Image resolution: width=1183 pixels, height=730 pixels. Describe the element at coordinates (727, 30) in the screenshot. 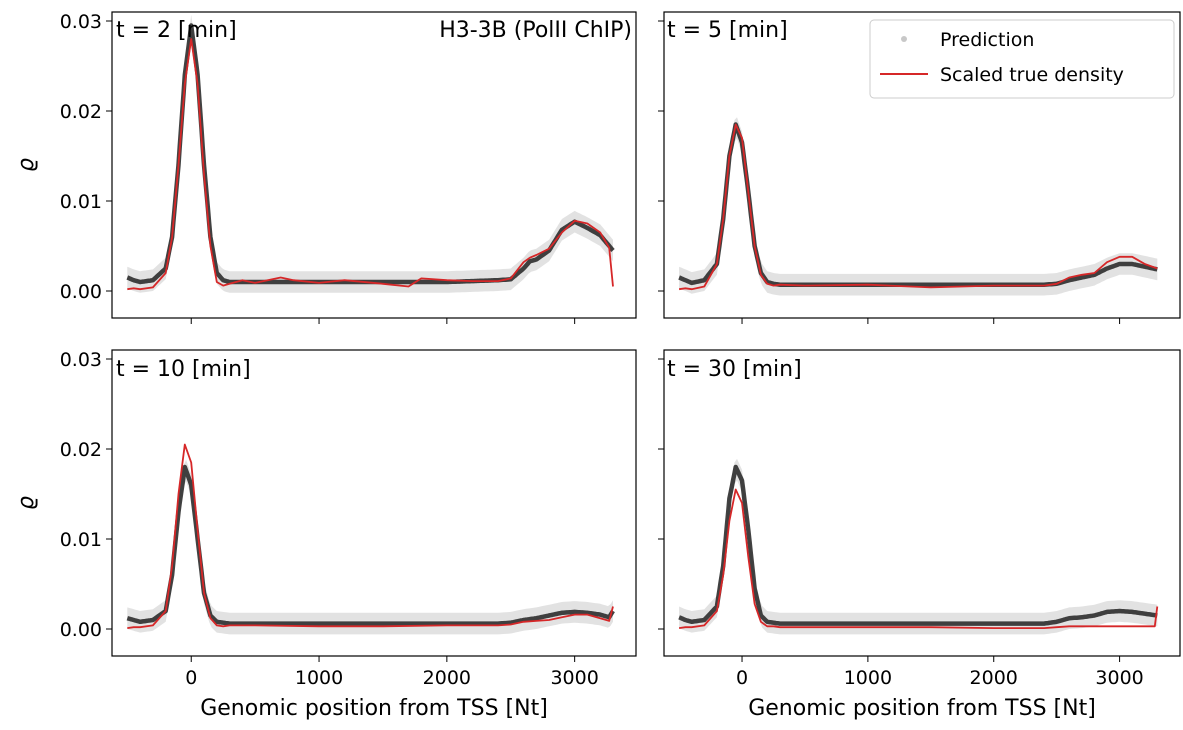

I see `panel-title: t = 5 [min]` at that location.